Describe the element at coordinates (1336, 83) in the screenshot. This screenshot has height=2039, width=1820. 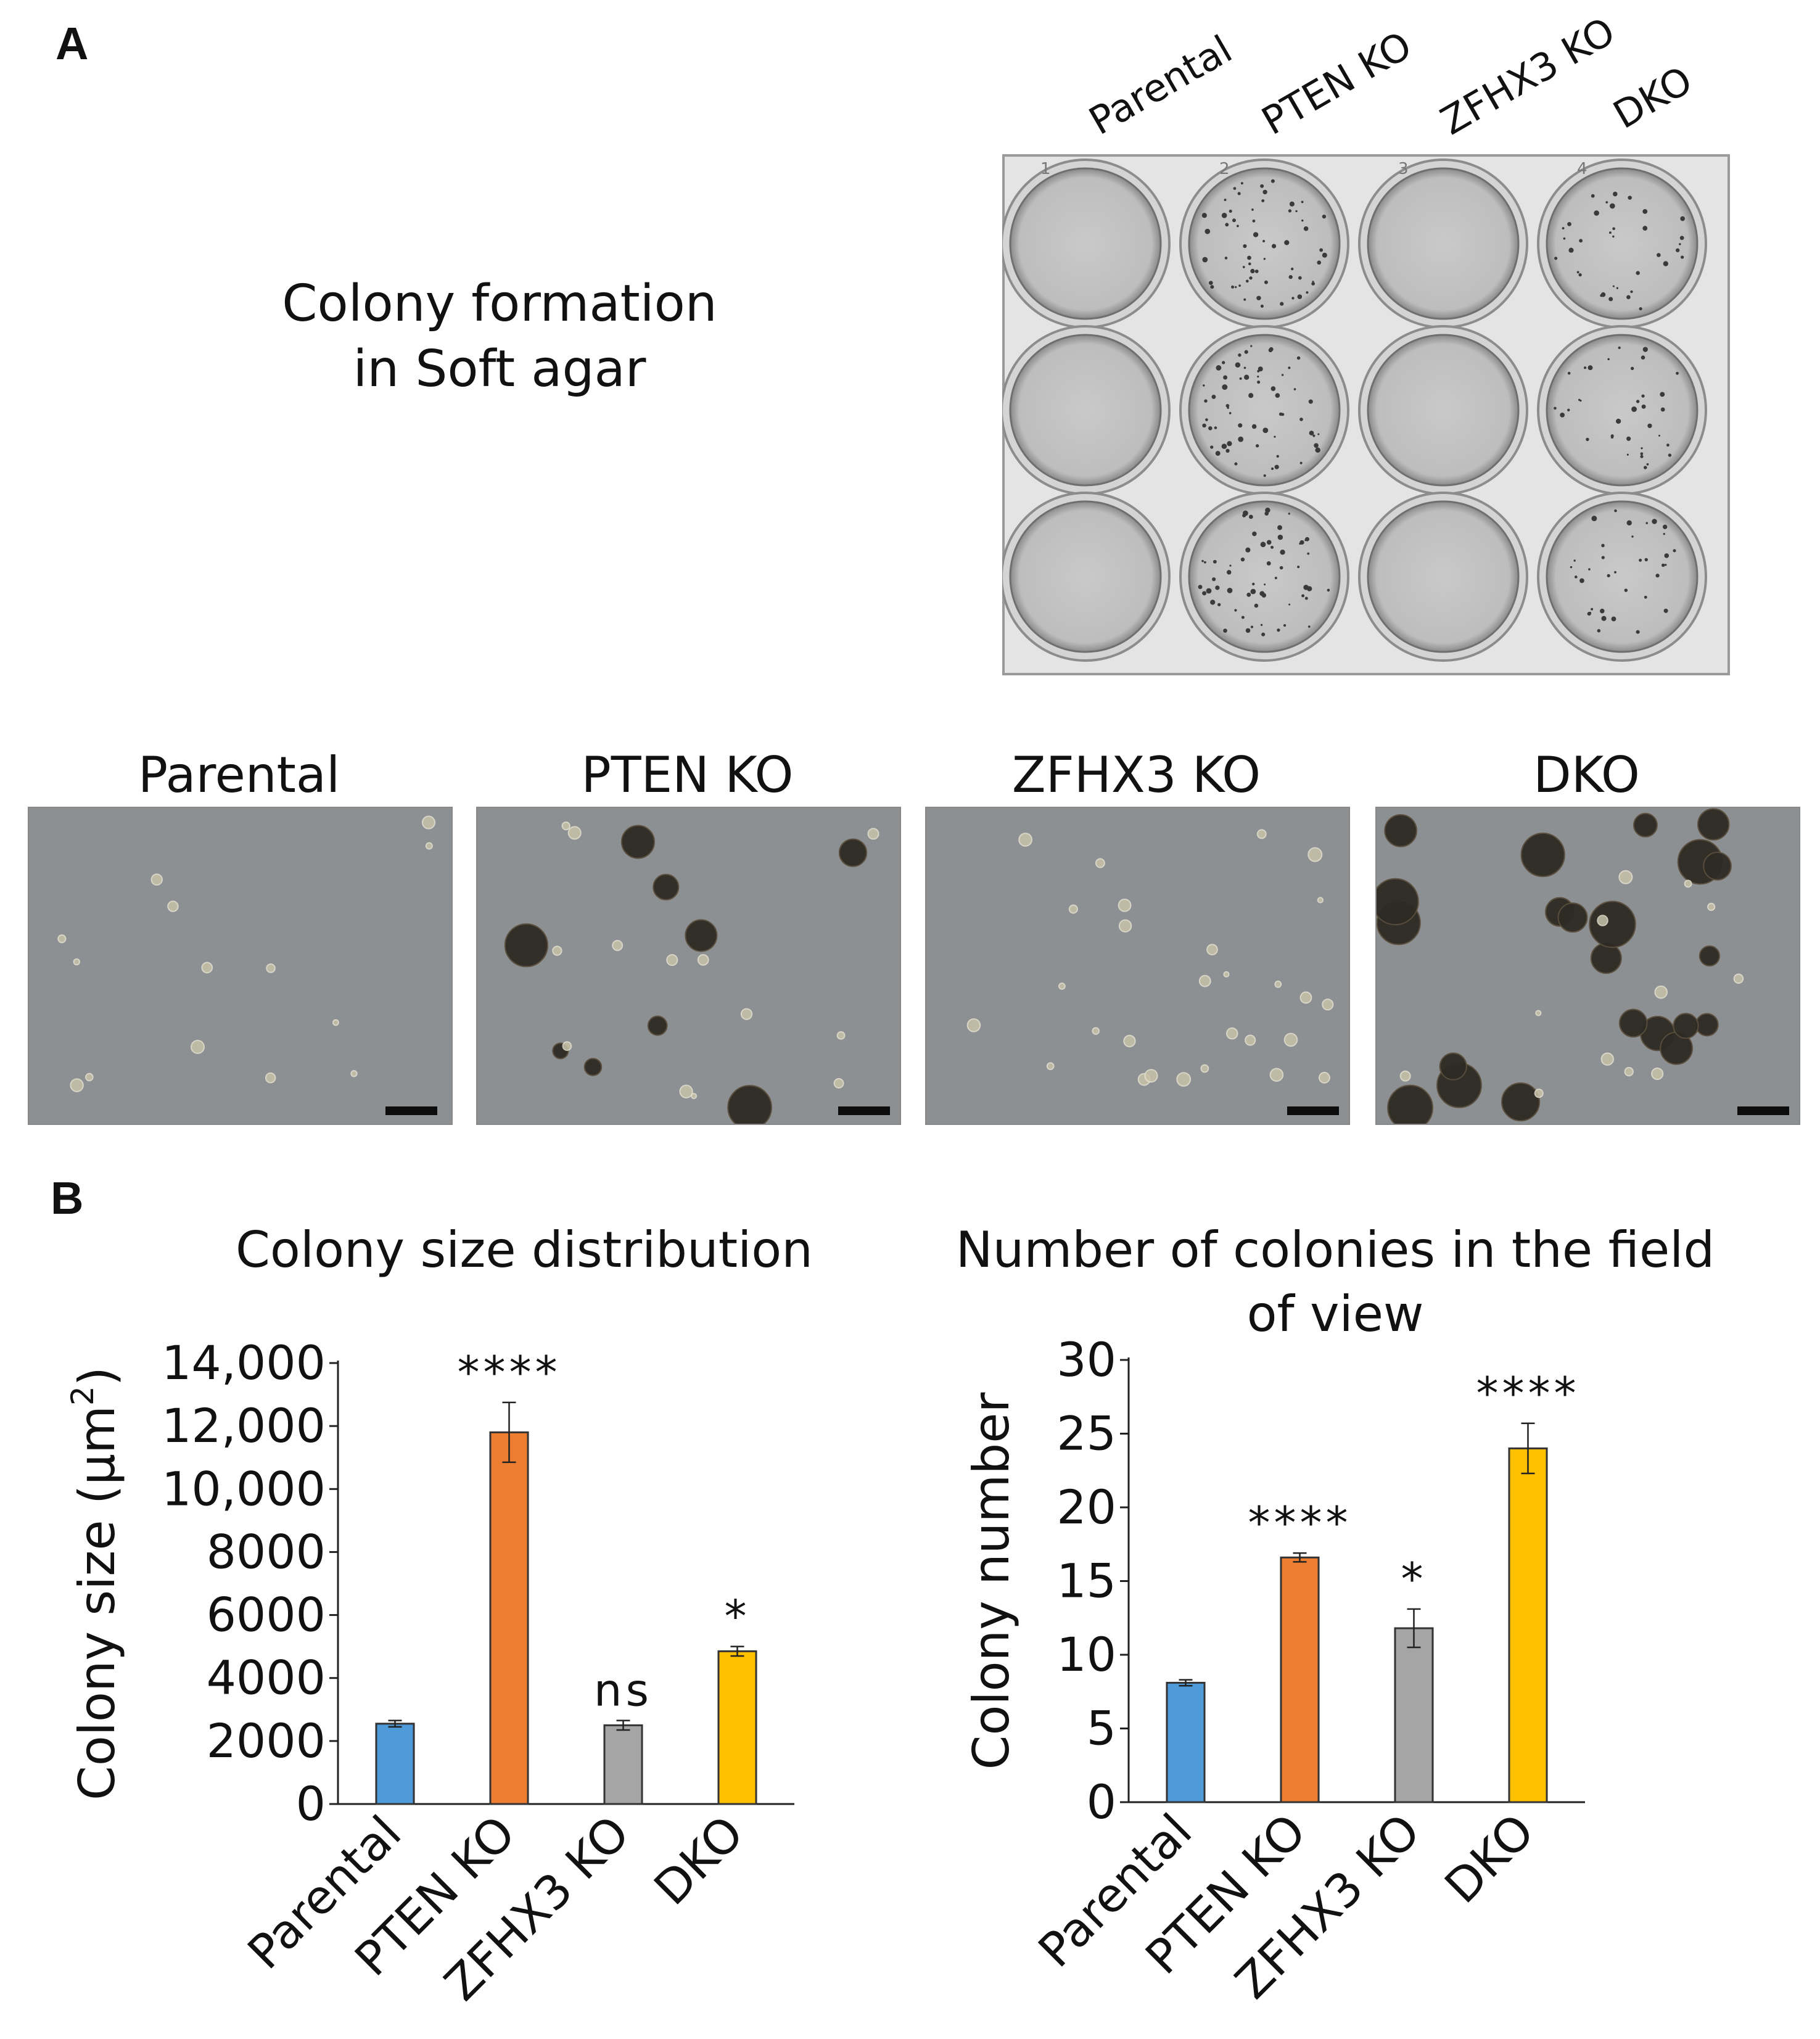
I see `plate-label-pten-ko: PTEN KO` at that location.